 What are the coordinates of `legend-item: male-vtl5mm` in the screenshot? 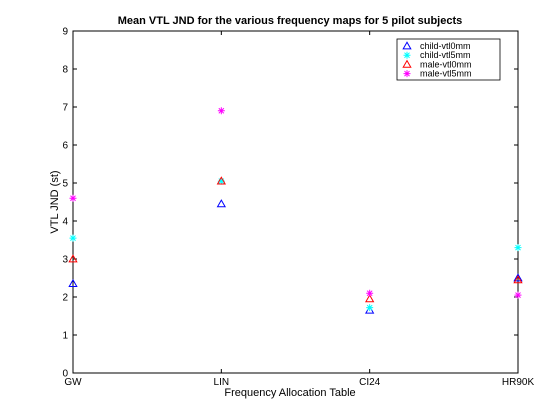 It's located at (437, 74).